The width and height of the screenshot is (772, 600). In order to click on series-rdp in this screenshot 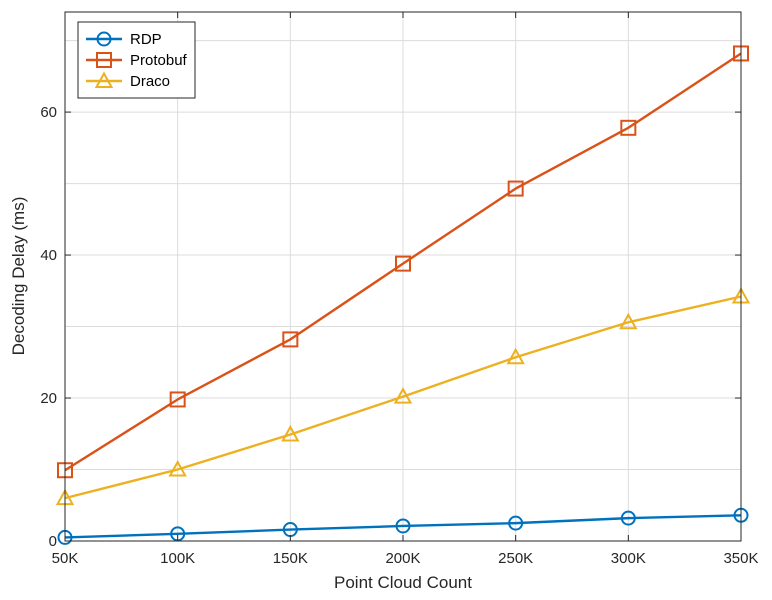, I will do `click(403, 526)`.